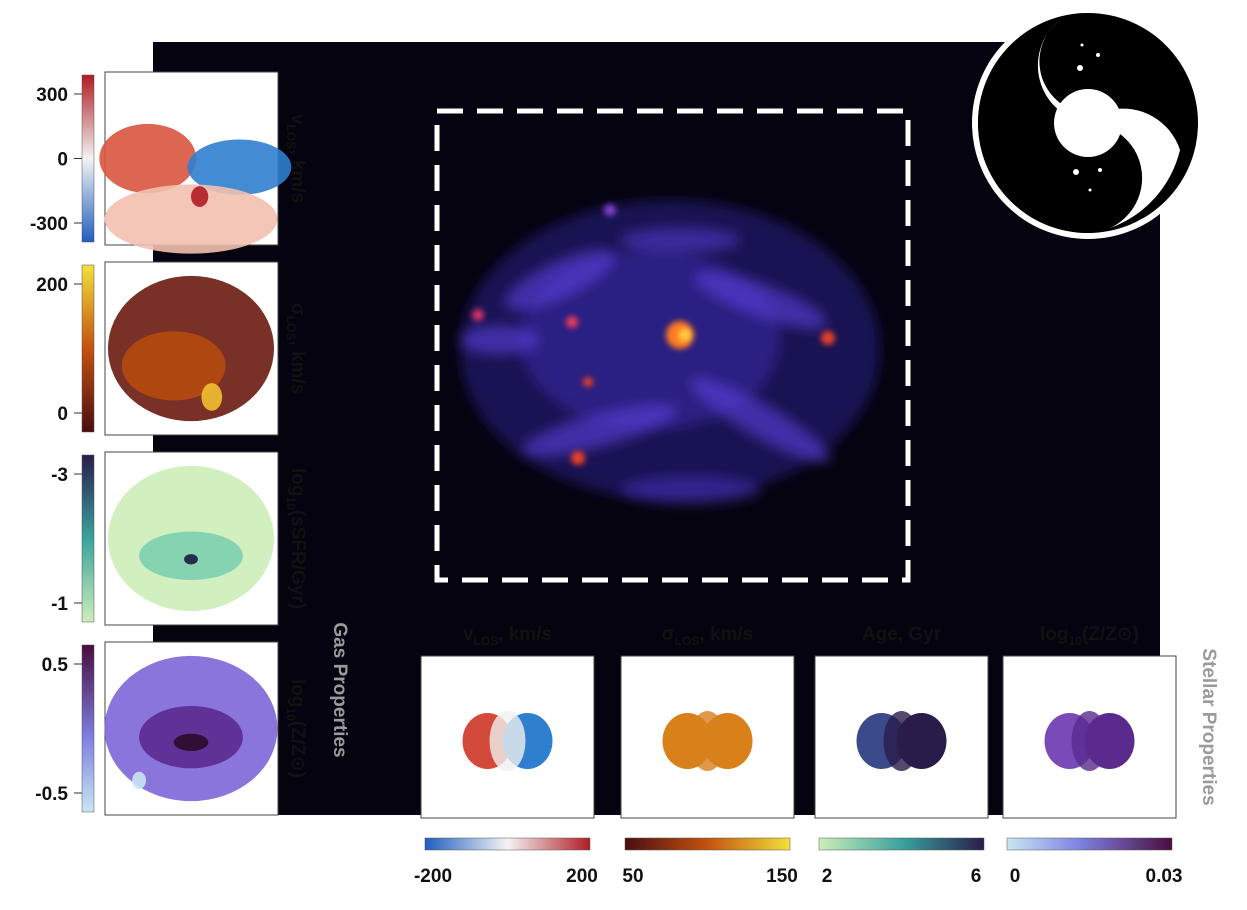  I want to click on galaxy, so click(670, 352).